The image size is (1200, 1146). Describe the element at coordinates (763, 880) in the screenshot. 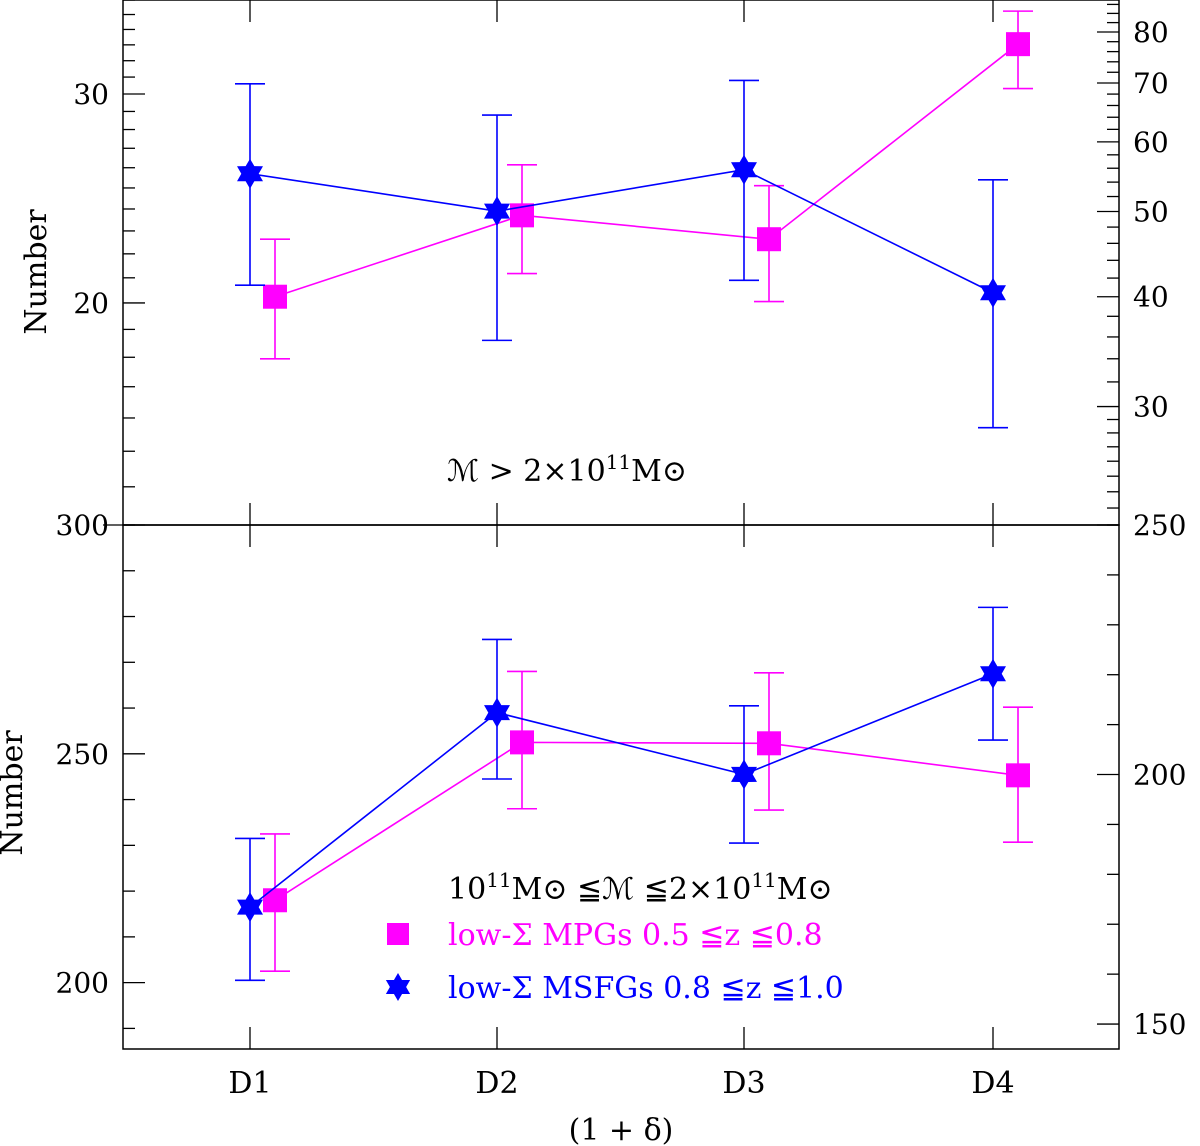

I see `legend-title-sup2: 11` at that location.